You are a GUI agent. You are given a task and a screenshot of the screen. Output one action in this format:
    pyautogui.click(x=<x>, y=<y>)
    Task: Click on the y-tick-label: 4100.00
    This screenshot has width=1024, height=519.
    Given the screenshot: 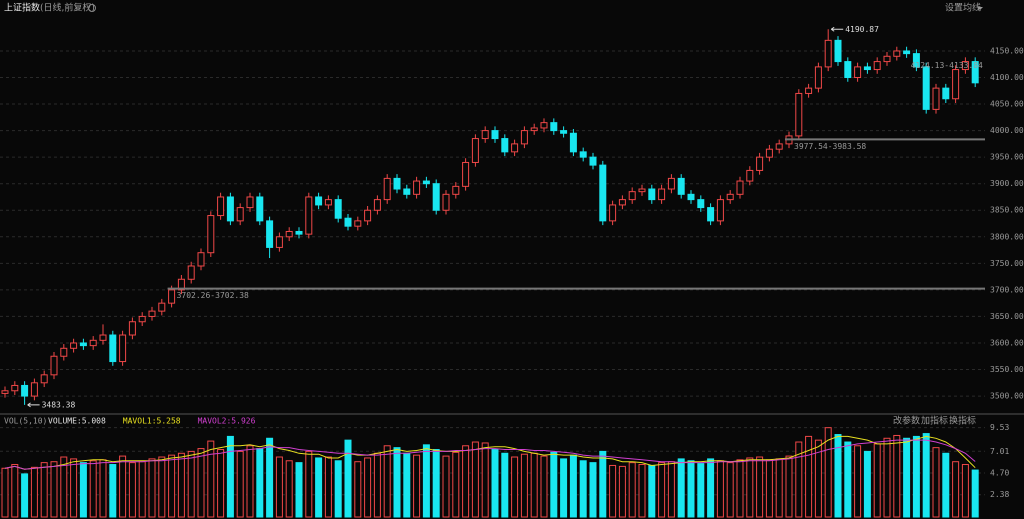 What is the action you would take?
    pyautogui.click(x=1007, y=77)
    